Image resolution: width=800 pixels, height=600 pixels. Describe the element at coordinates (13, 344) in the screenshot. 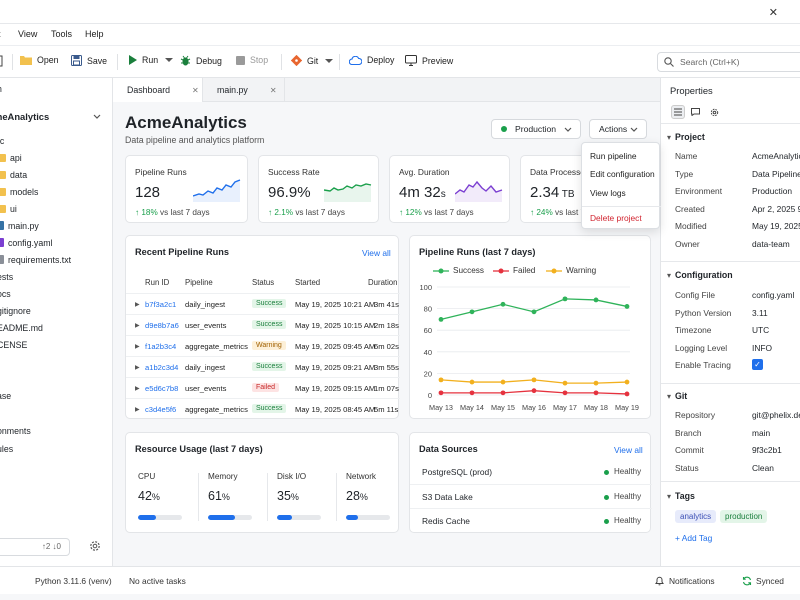

I see `tree-item: CENSE` at that location.